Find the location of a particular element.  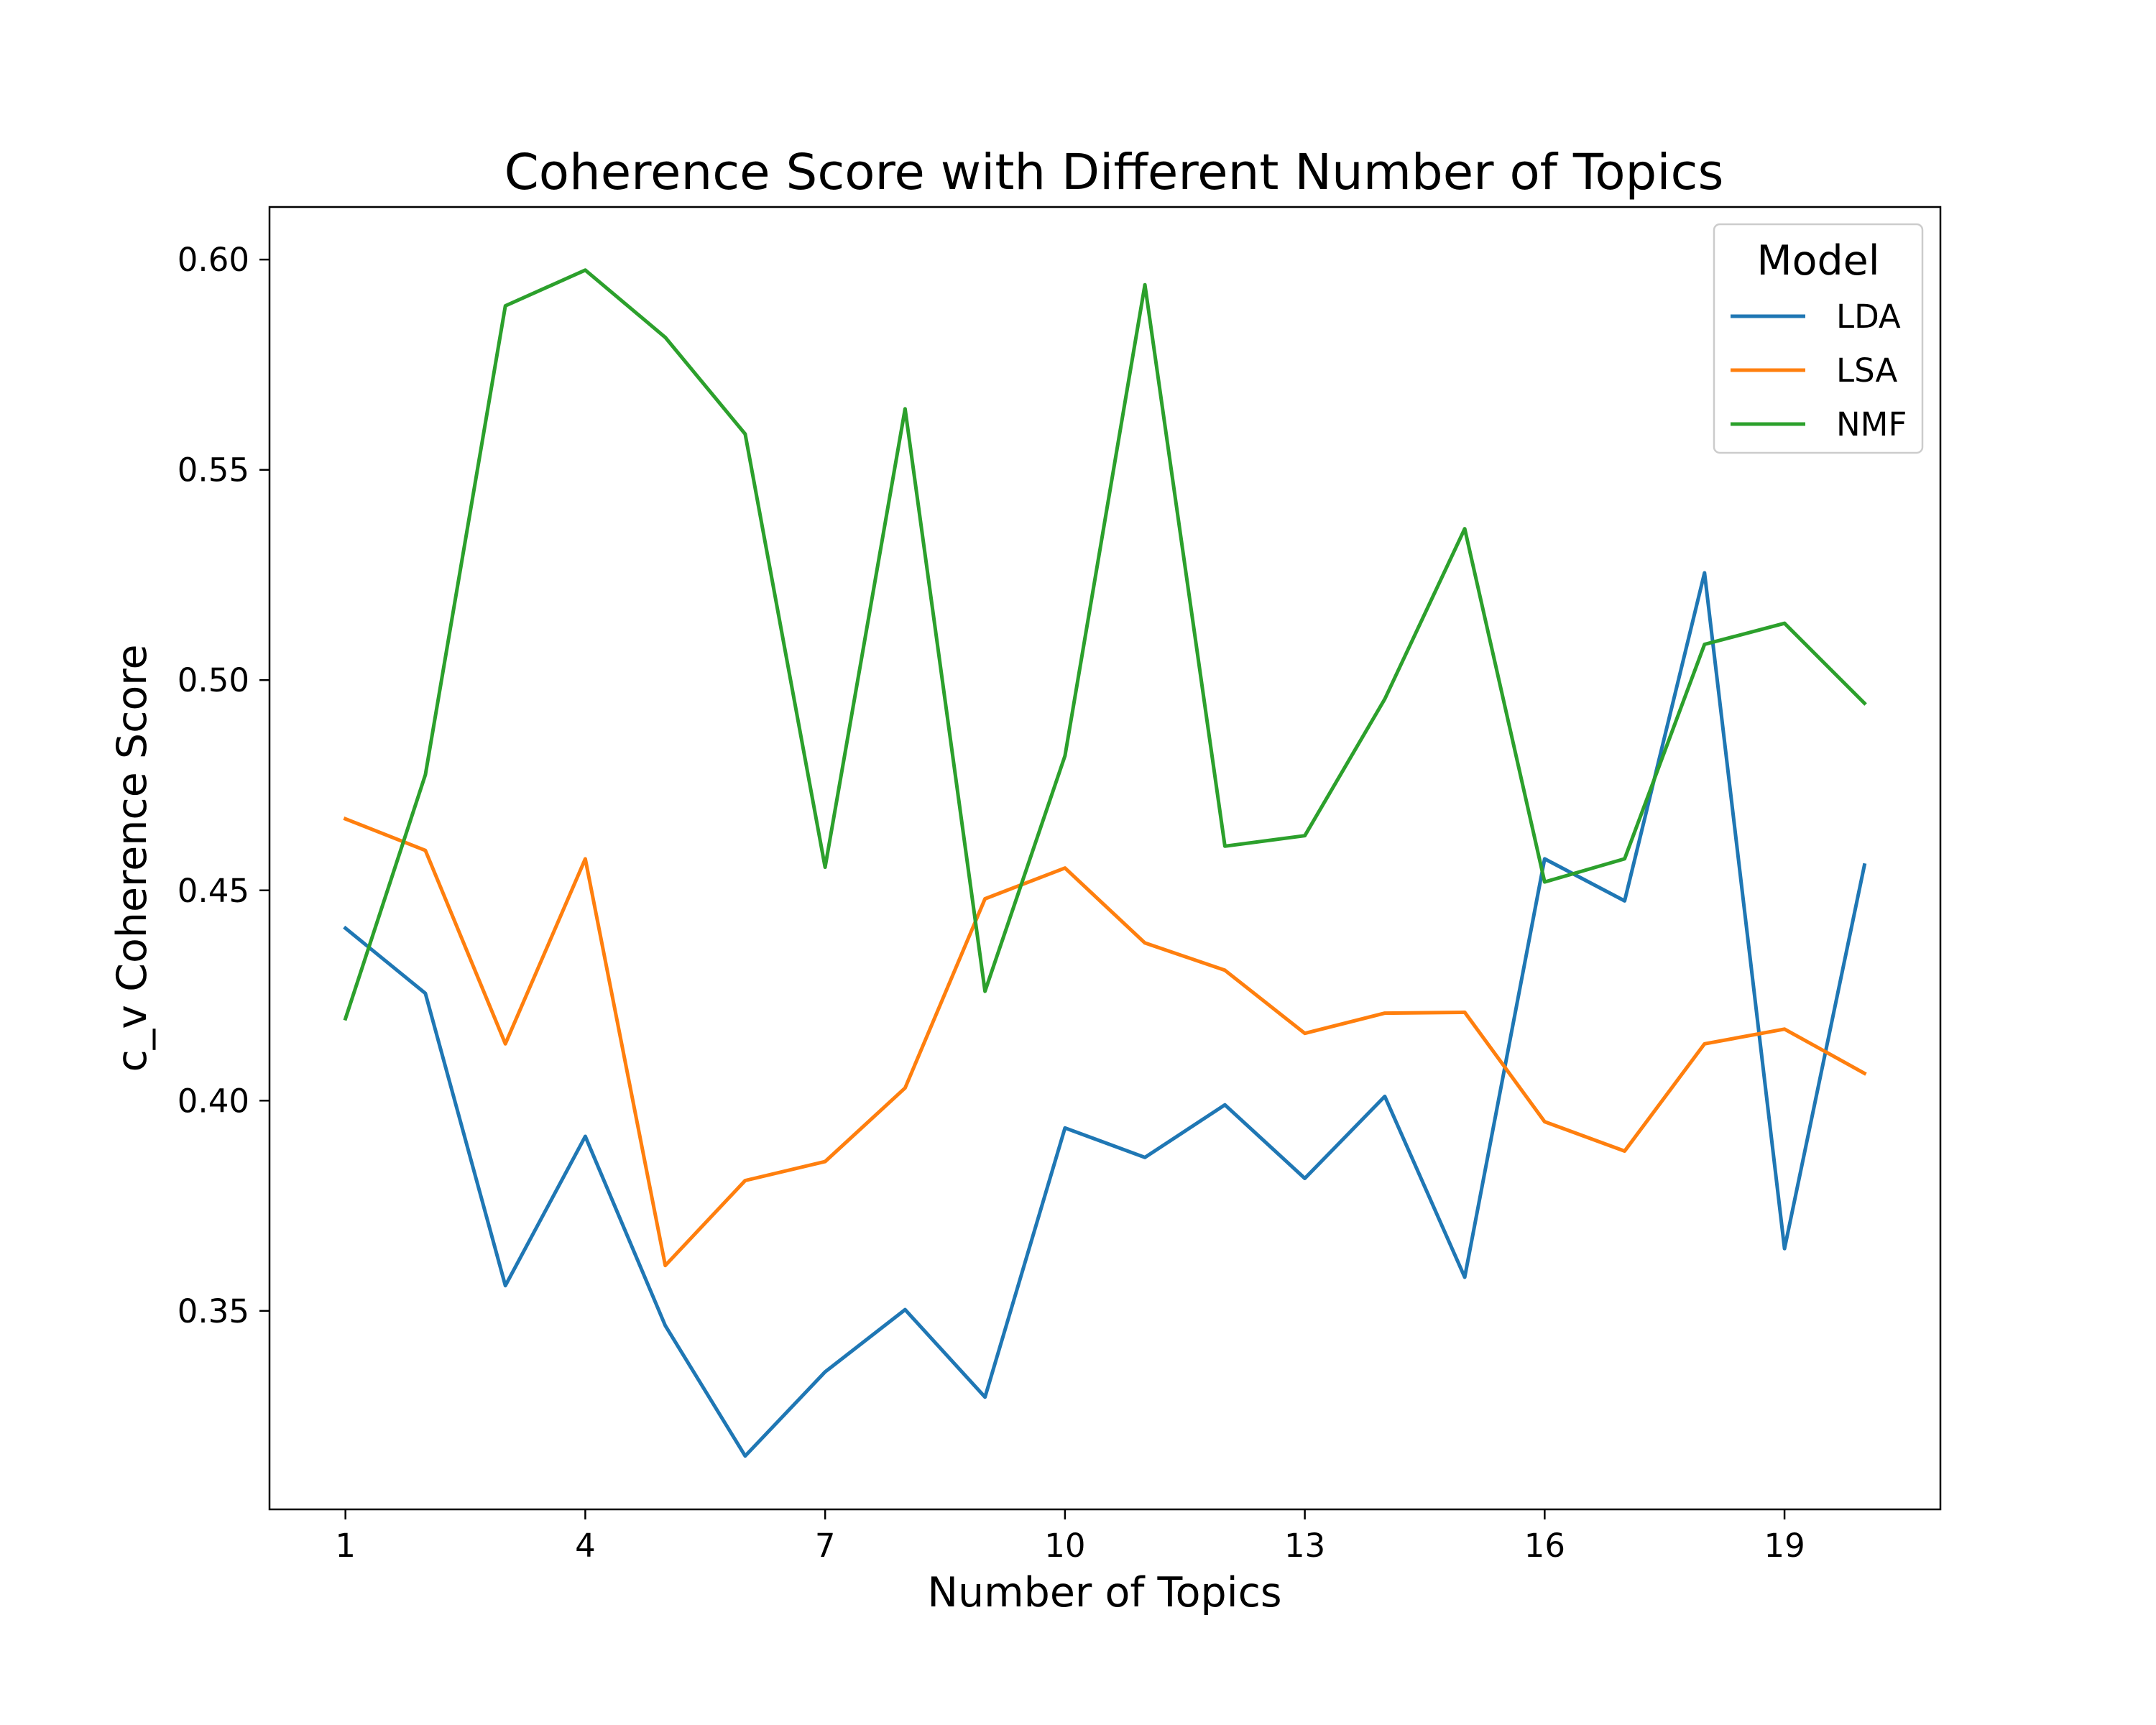

y-tick-label: 0.40 is located at coordinates (214, 1101).